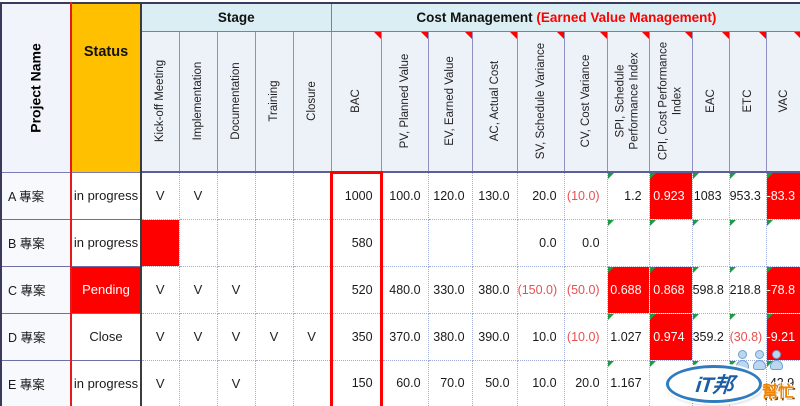 This screenshot has height=406, width=800. What do you see at coordinates (585, 336) in the screenshot?
I see `cell-cv: (10.0)` at bounding box center [585, 336].